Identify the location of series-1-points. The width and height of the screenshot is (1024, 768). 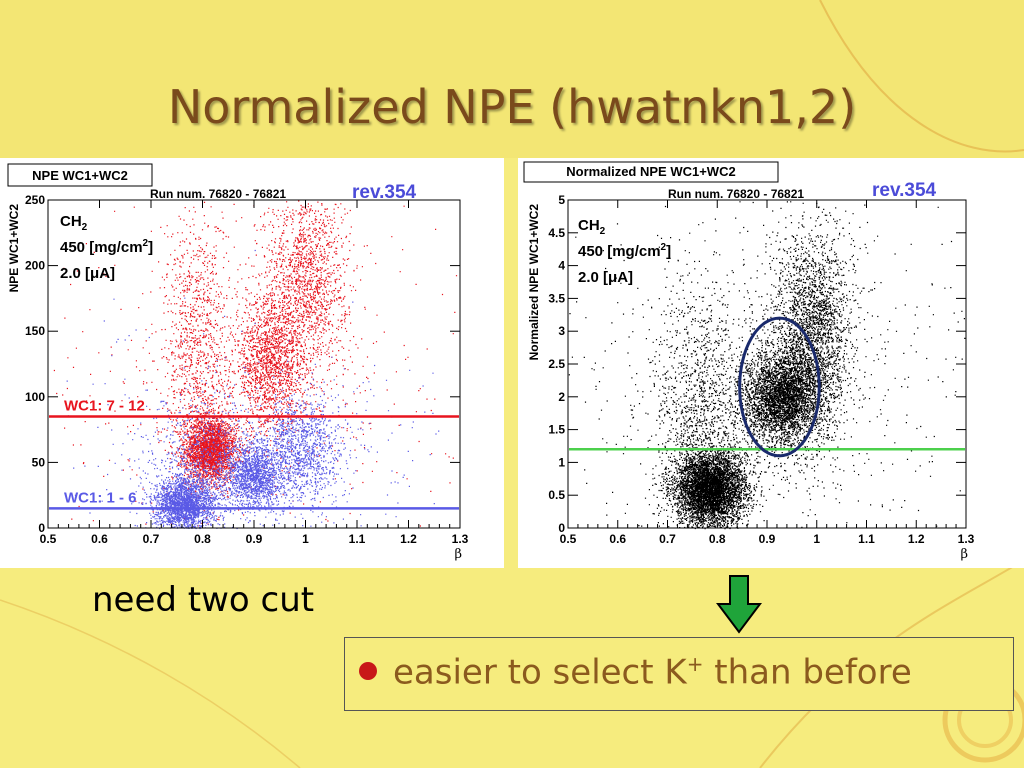
(262, 389).